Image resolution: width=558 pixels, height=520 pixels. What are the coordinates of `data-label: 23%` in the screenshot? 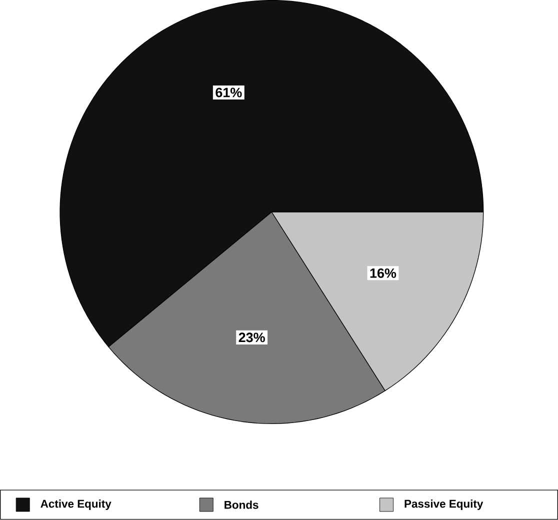 It's located at (251, 337).